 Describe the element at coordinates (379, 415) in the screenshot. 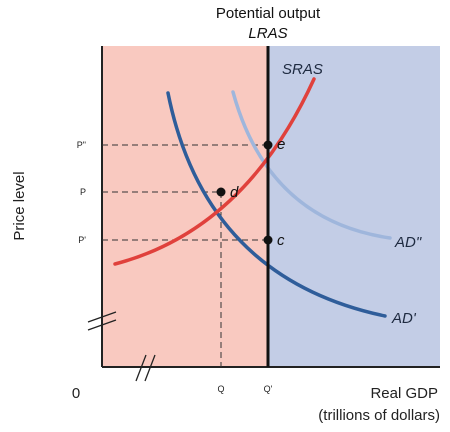

I see `x-axis-title-line2: (trillions of dollars)` at that location.